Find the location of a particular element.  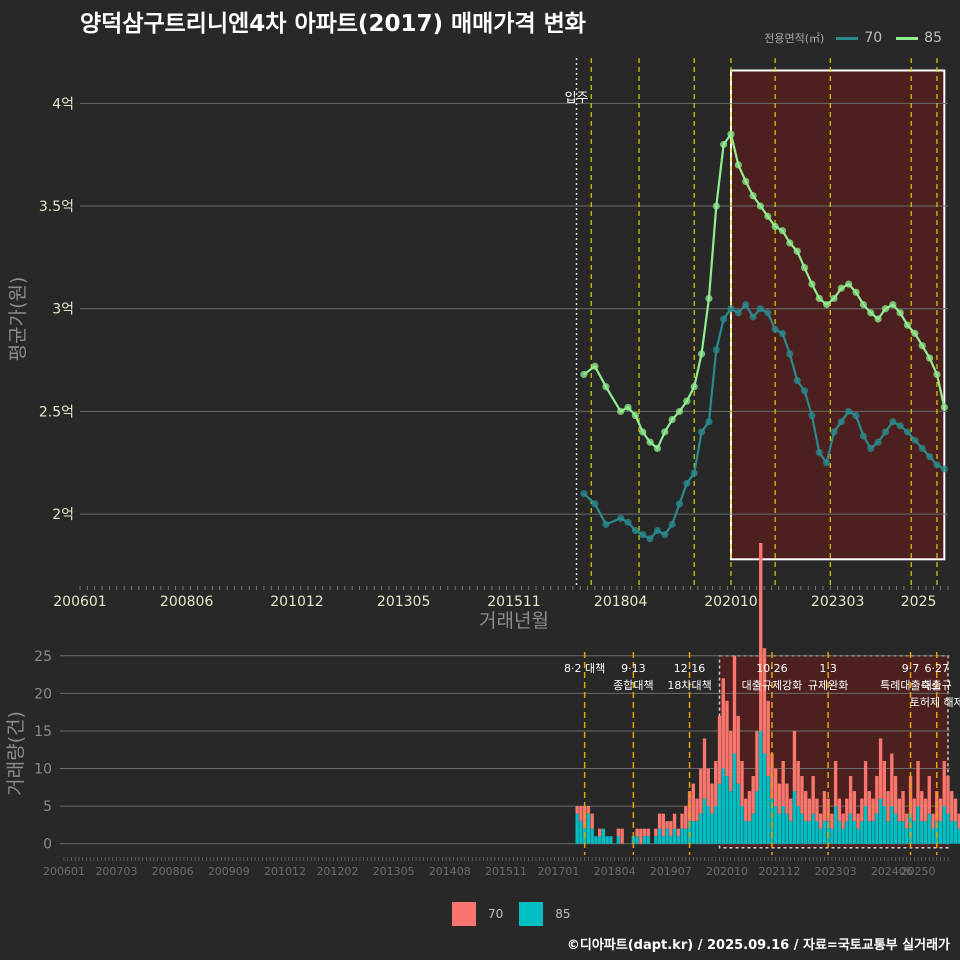

policy-annotation: 9·7 is located at coordinates (911, 668).